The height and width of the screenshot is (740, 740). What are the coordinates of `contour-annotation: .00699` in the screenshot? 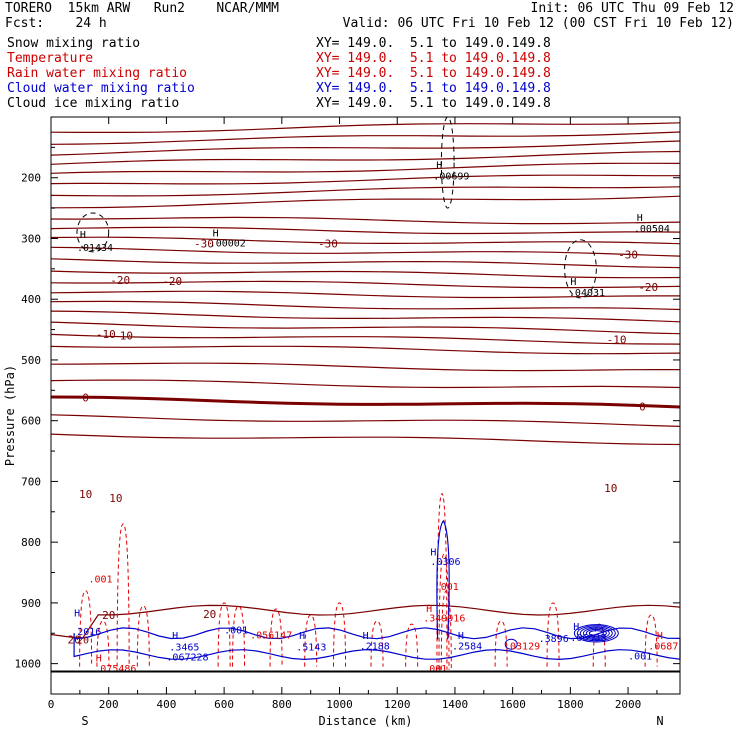 It's located at (451, 176).